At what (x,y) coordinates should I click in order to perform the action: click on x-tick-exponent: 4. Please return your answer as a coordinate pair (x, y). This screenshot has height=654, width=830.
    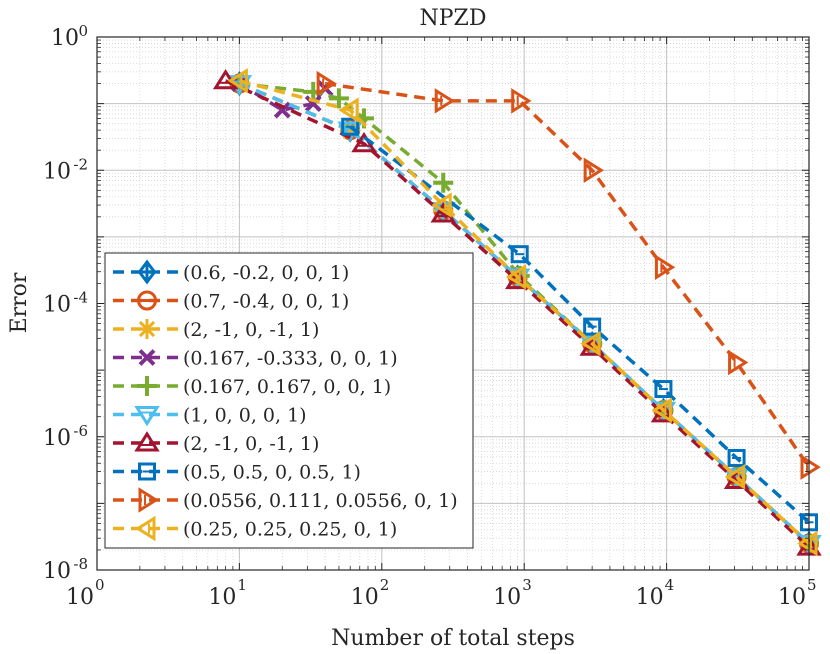
    Looking at the image, I should click on (670, 585).